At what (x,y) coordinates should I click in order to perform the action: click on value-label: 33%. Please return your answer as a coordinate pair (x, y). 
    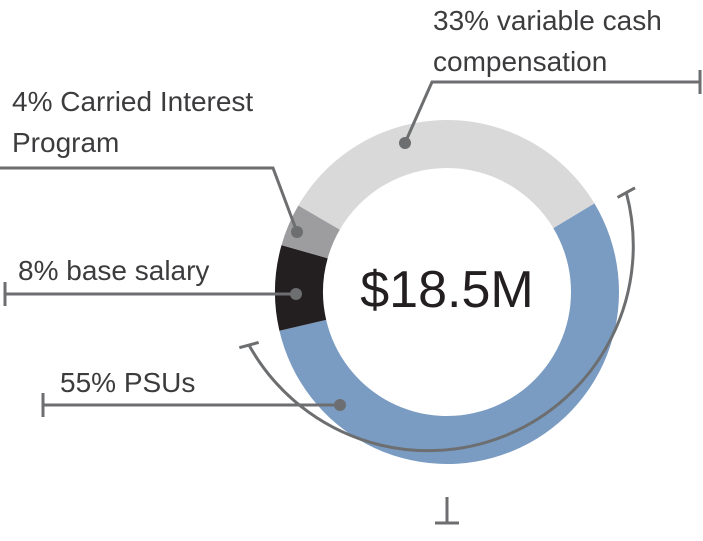
    Looking at the image, I should click on (461, 20).